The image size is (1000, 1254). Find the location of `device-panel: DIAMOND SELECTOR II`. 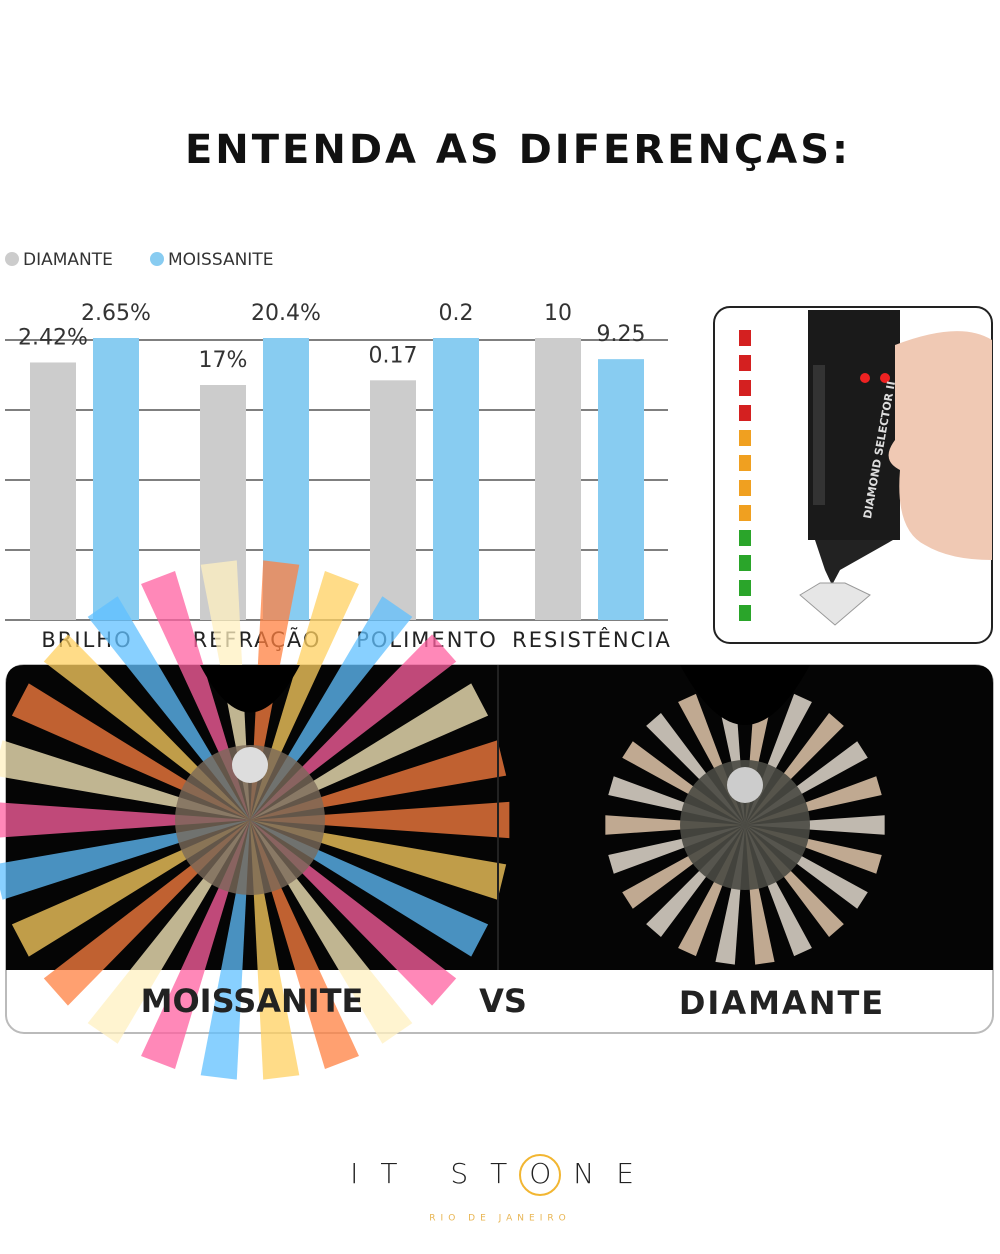

device-panel: DIAMOND SELECTOR II is located at coordinates (853, 475).